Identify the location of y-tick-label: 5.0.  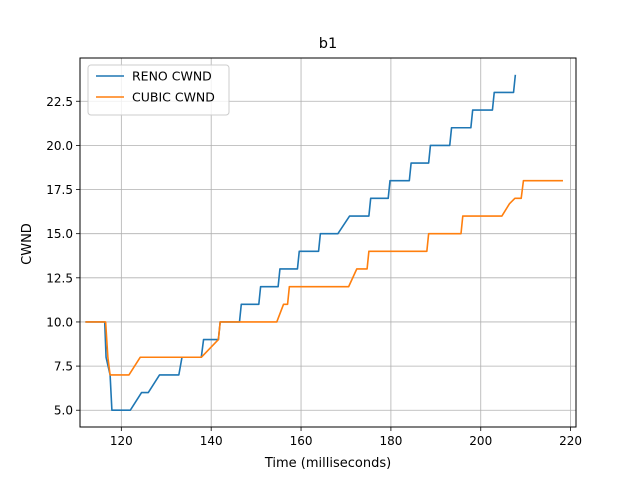
(63, 411).